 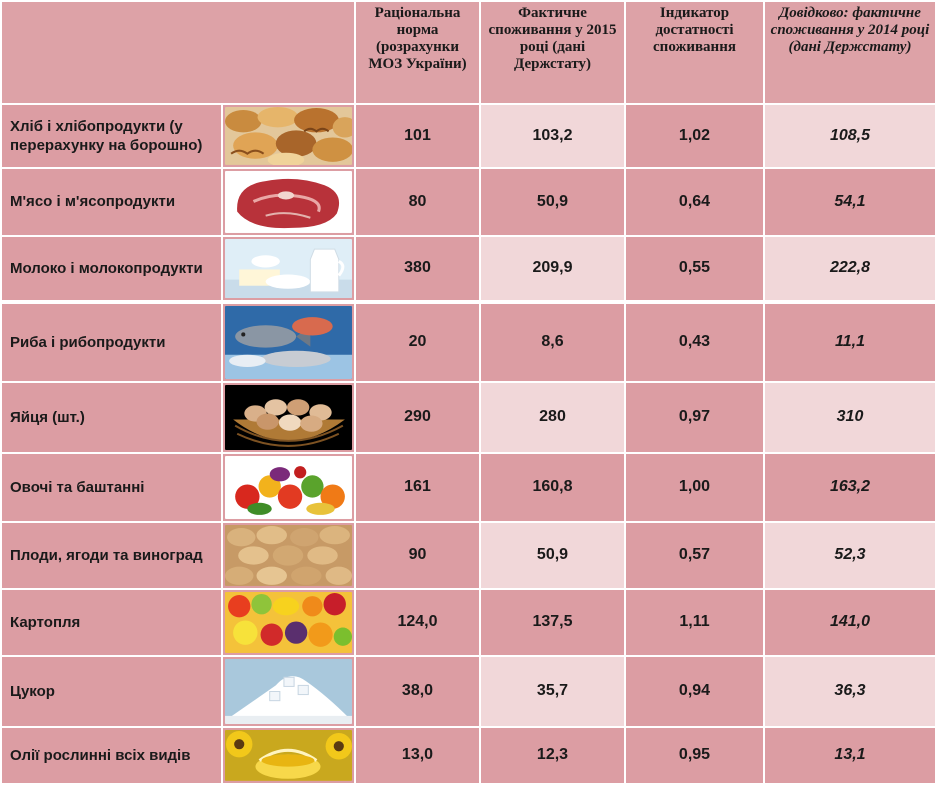 I want to click on table-row: М'ясо і м'ясопродукти 80 50,9 0,64 54,1, so click(x=467, y=201).